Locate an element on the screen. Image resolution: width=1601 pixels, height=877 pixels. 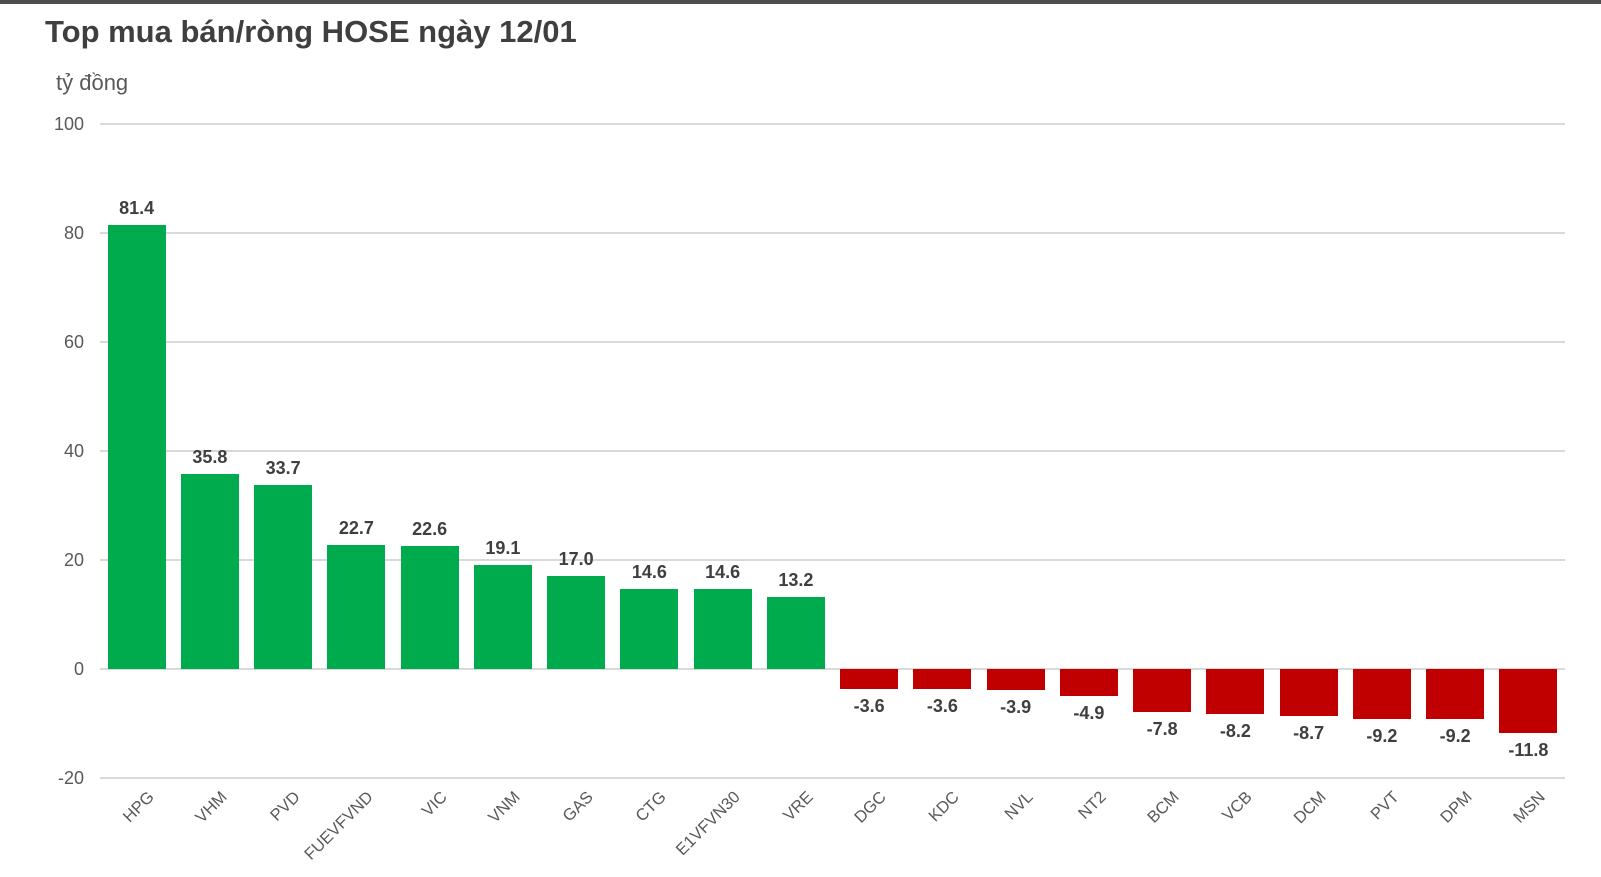
bar-CTG is located at coordinates (649, 629).